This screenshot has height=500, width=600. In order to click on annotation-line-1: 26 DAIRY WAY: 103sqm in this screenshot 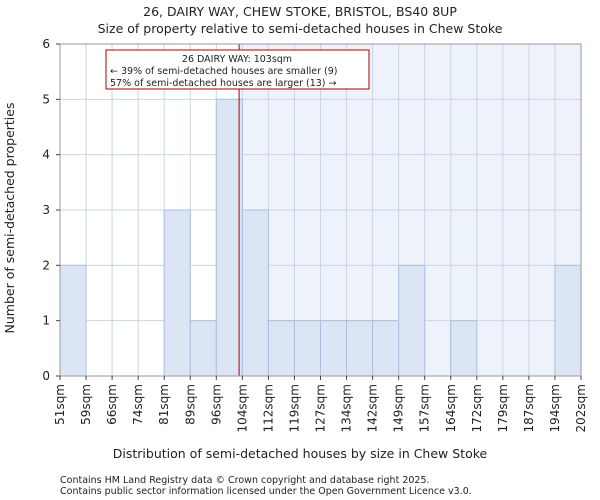, I will do `click(237, 59)`.